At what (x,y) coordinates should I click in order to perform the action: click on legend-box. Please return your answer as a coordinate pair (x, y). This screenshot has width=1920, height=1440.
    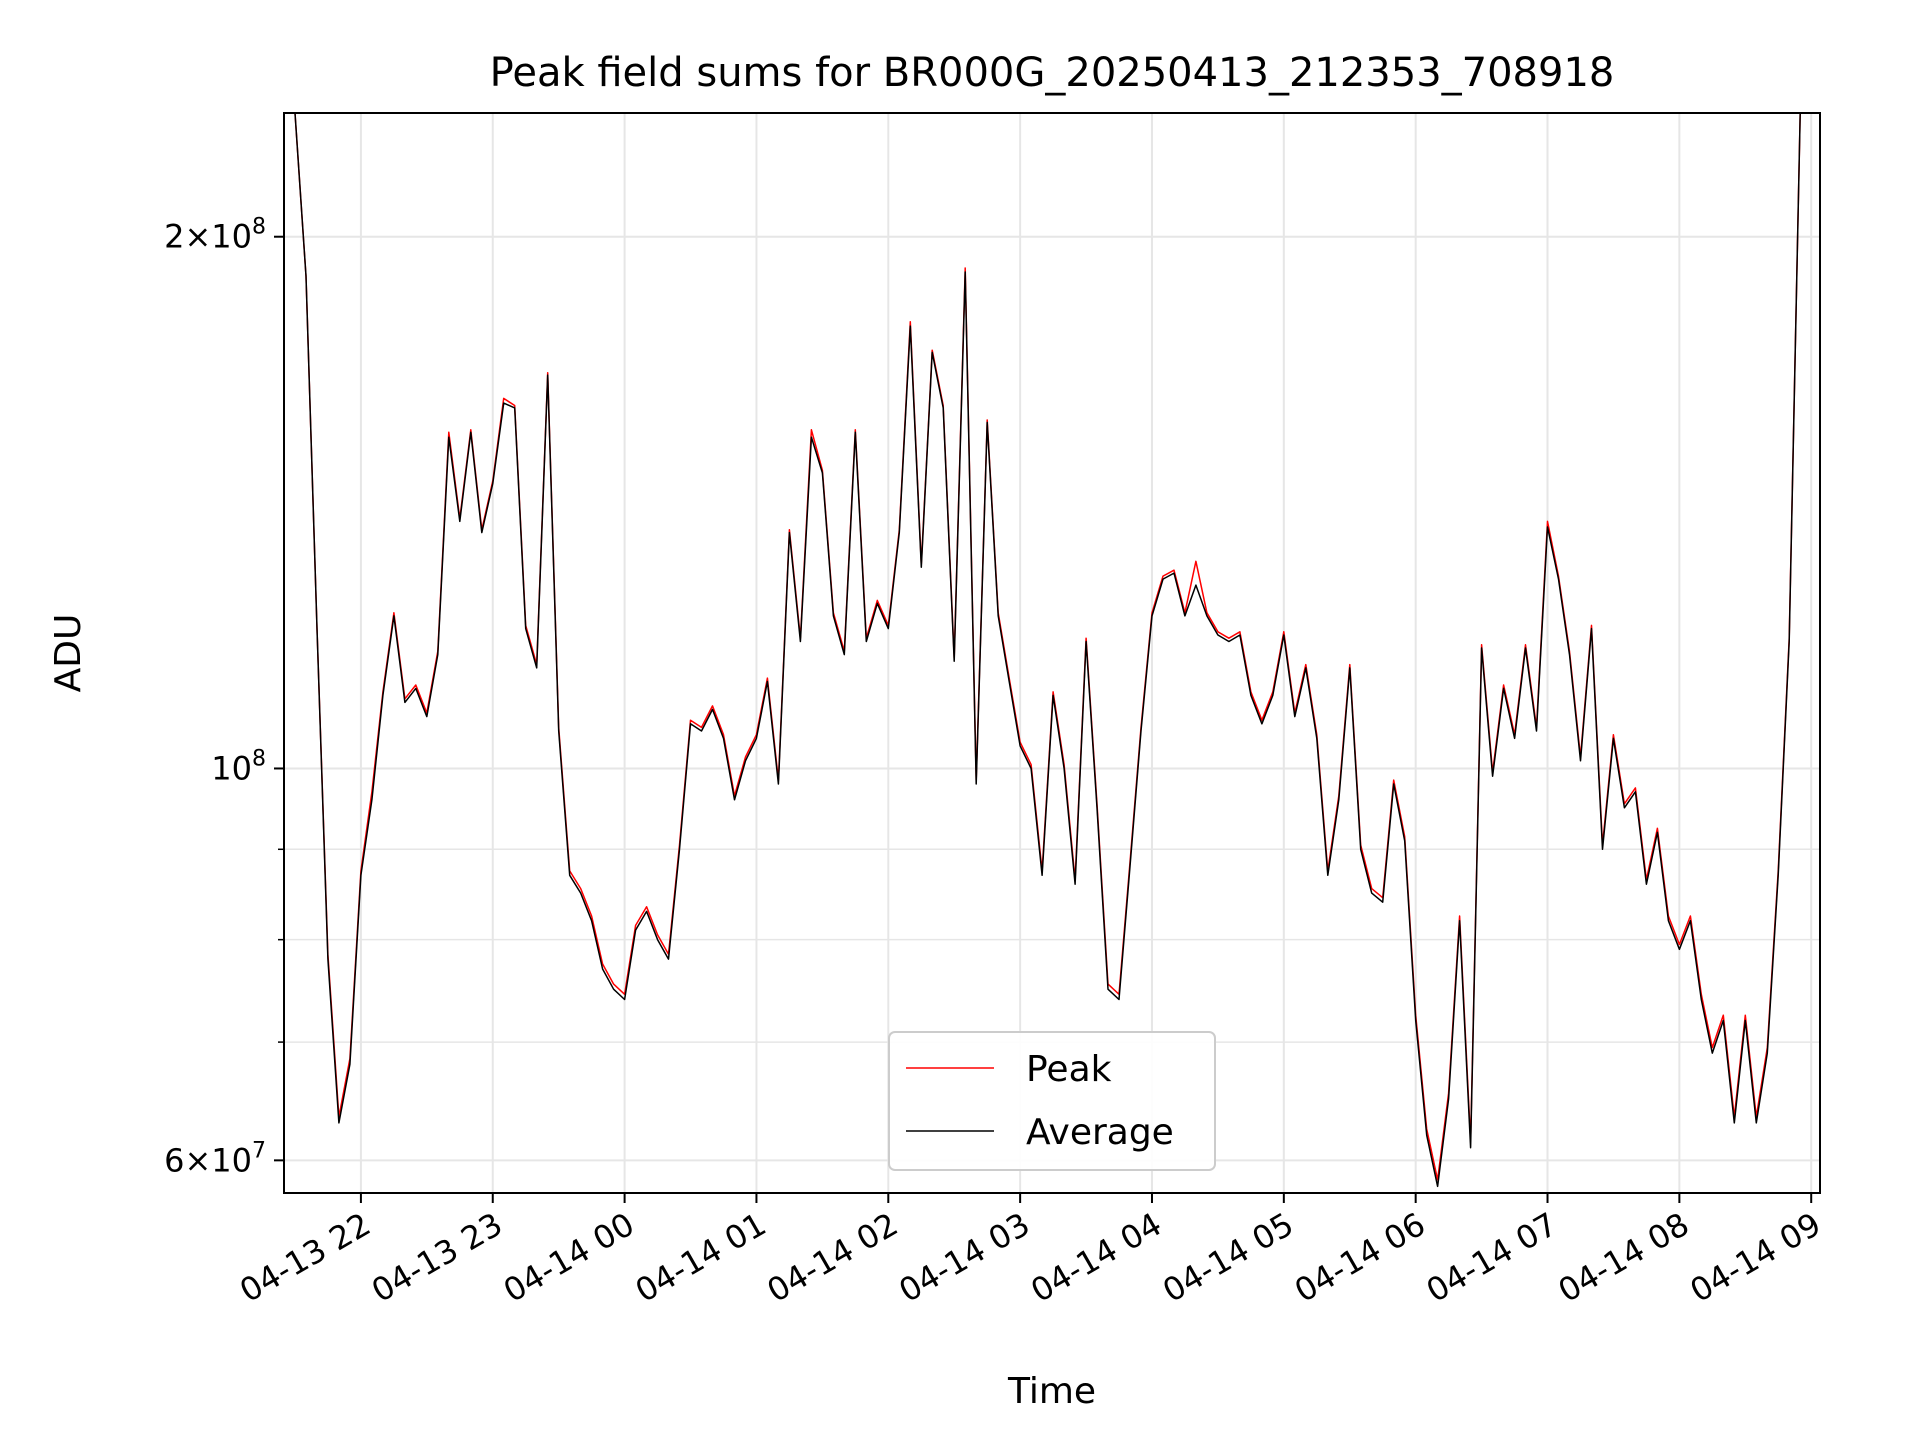
    Looking at the image, I should click on (1052, 1101).